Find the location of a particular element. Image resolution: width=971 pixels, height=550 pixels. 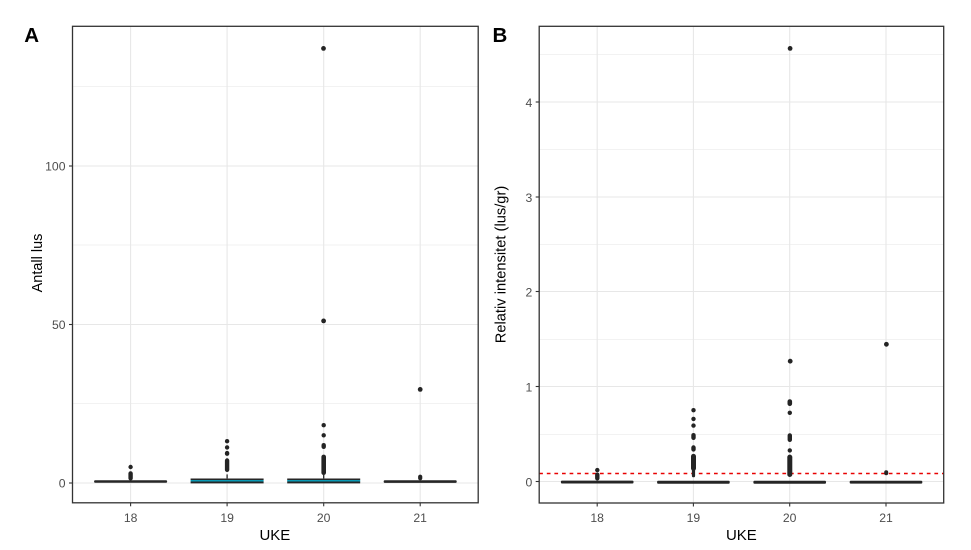

svg-text: B is located at coordinates (500, 35).